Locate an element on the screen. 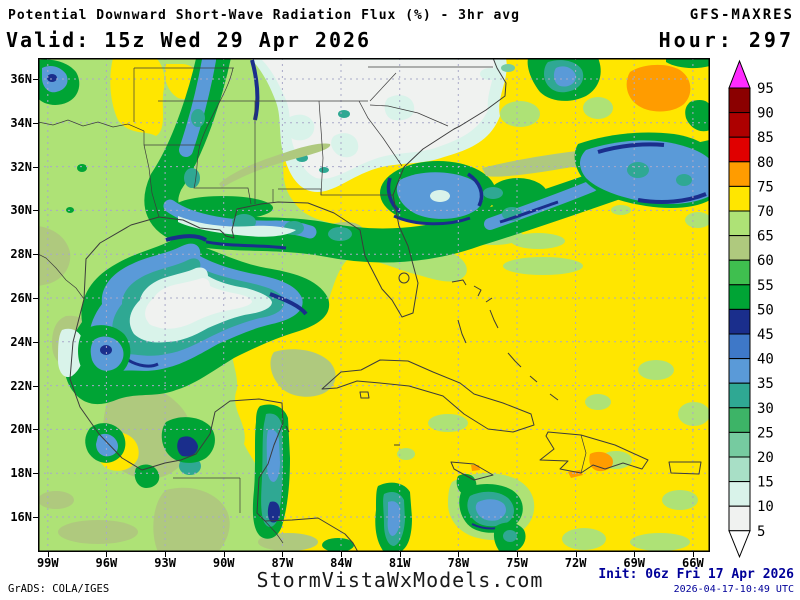 This screenshot has width=800, height=600. colorbar-label: 85 is located at coordinates (765, 138).